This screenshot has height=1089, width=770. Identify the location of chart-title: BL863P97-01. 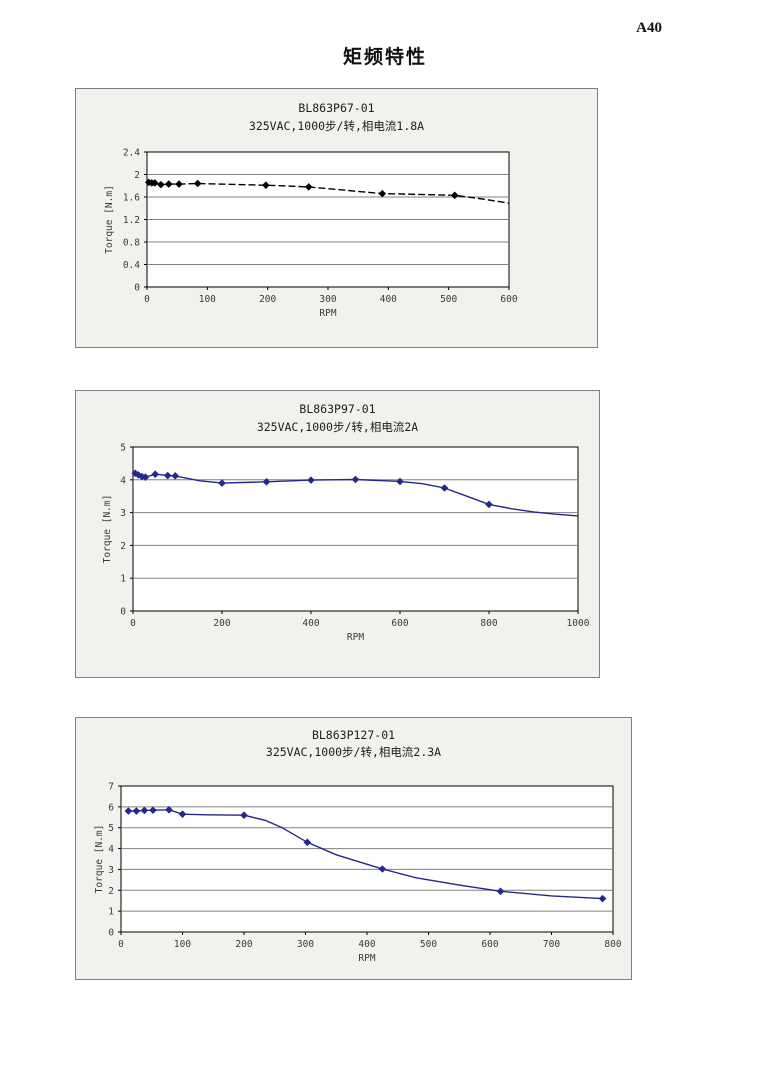
(337, 409).